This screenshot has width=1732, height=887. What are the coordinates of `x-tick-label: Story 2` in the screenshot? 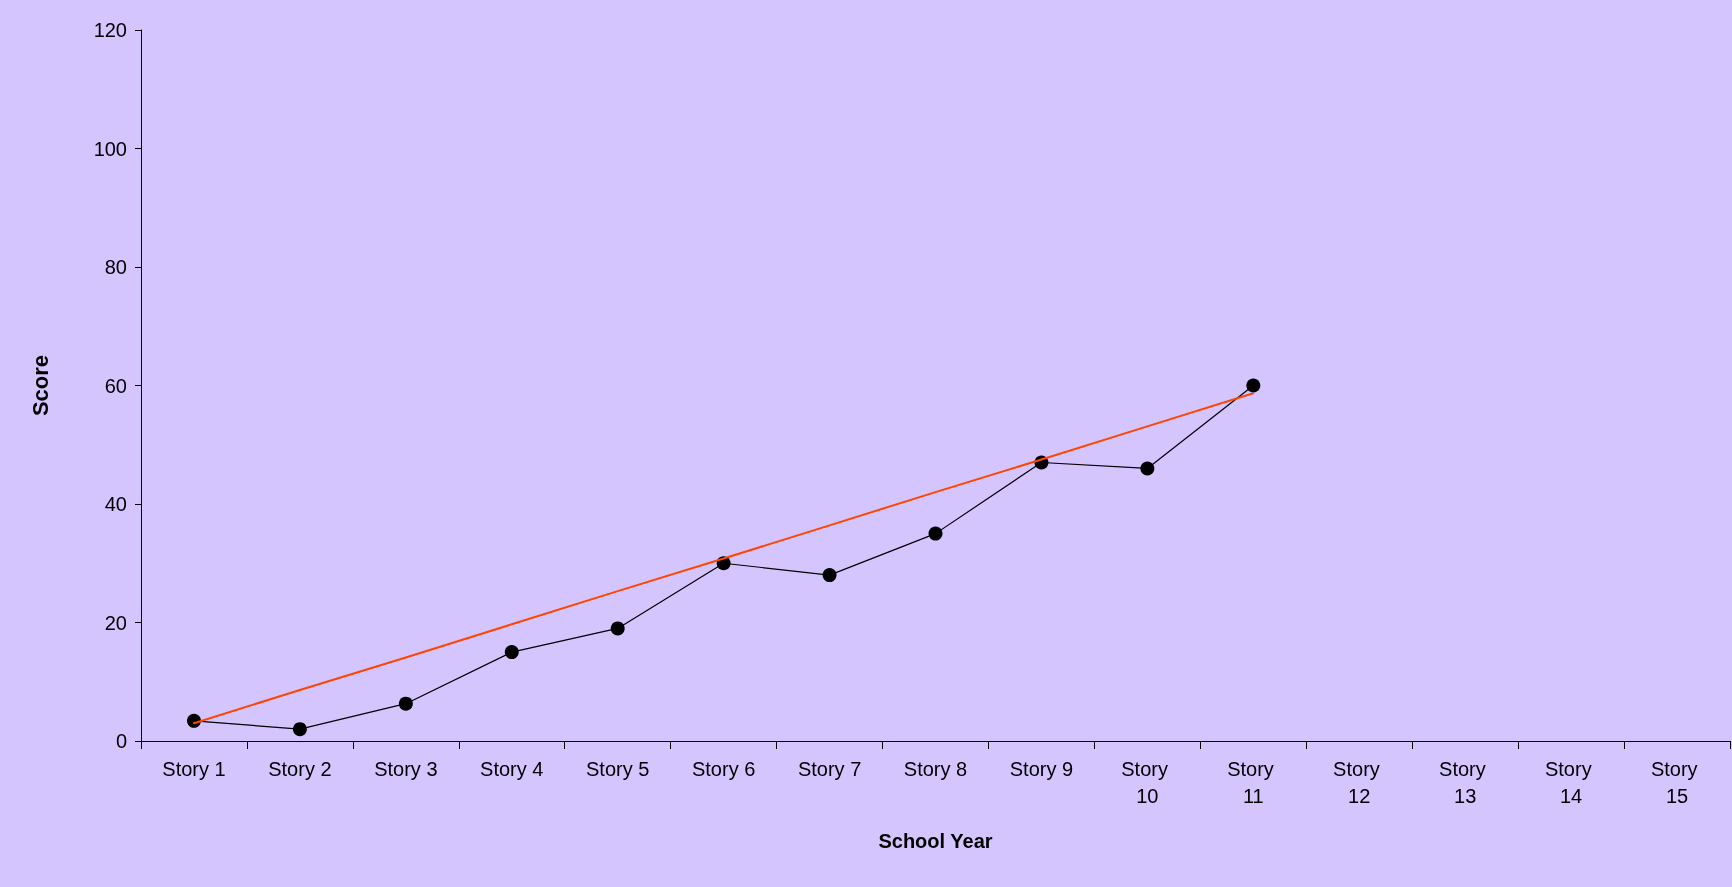 It's located at (300, 768).